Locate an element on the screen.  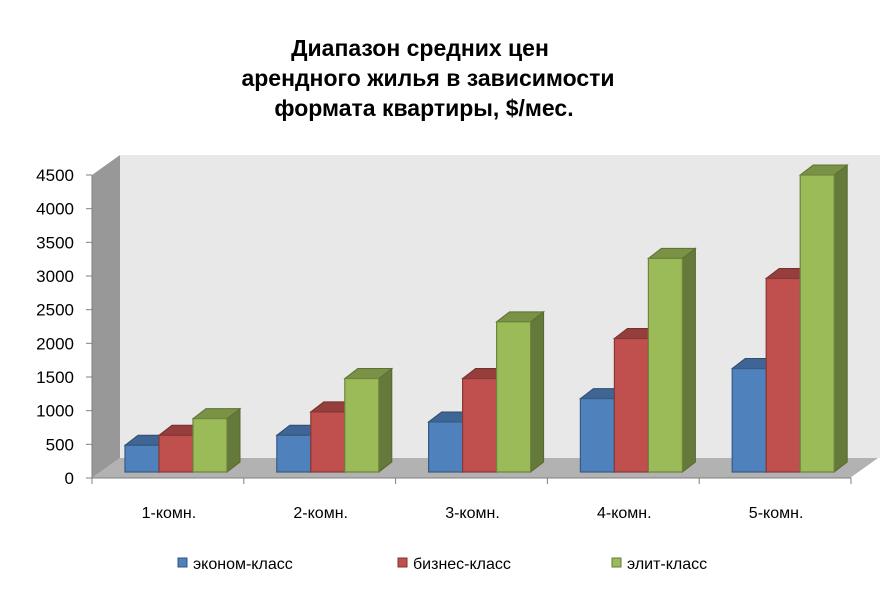
y-tick-label: 4500 is located at coordinates (55, 175).